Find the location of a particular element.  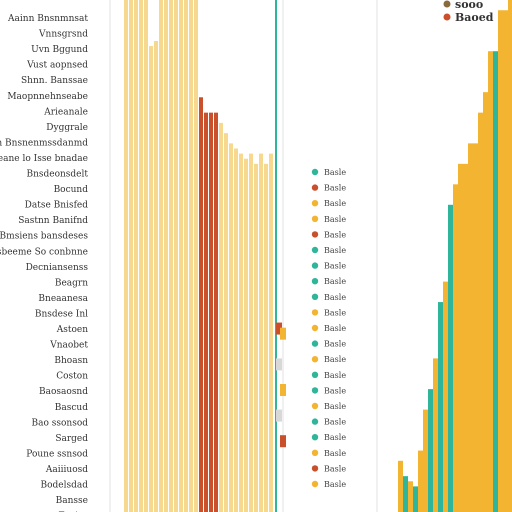

category-label: Bodelsdad is located at coordinates (64, 486).